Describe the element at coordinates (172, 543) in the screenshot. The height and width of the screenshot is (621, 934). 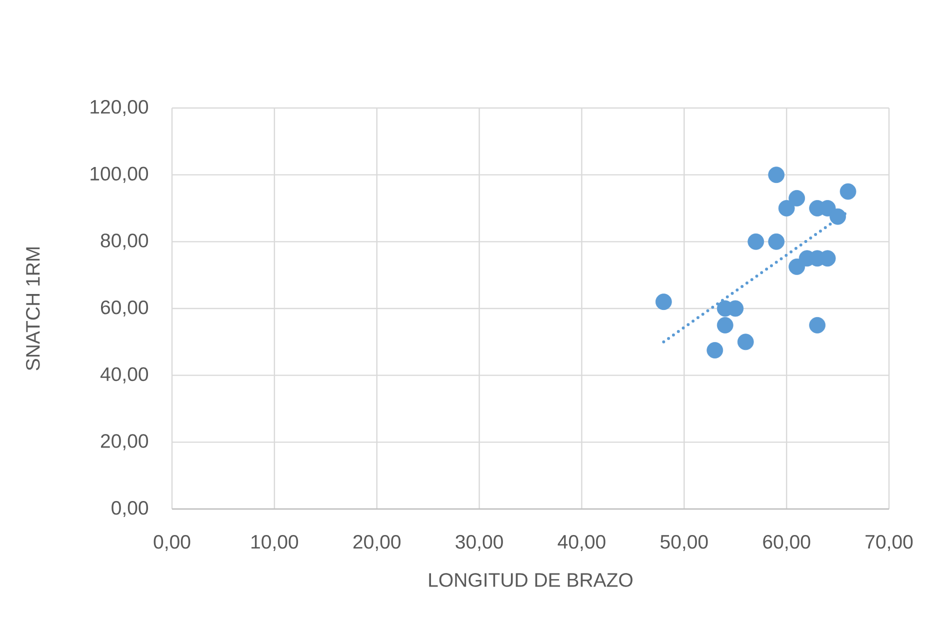
I see `x-tick-label: 0,00` at that location.